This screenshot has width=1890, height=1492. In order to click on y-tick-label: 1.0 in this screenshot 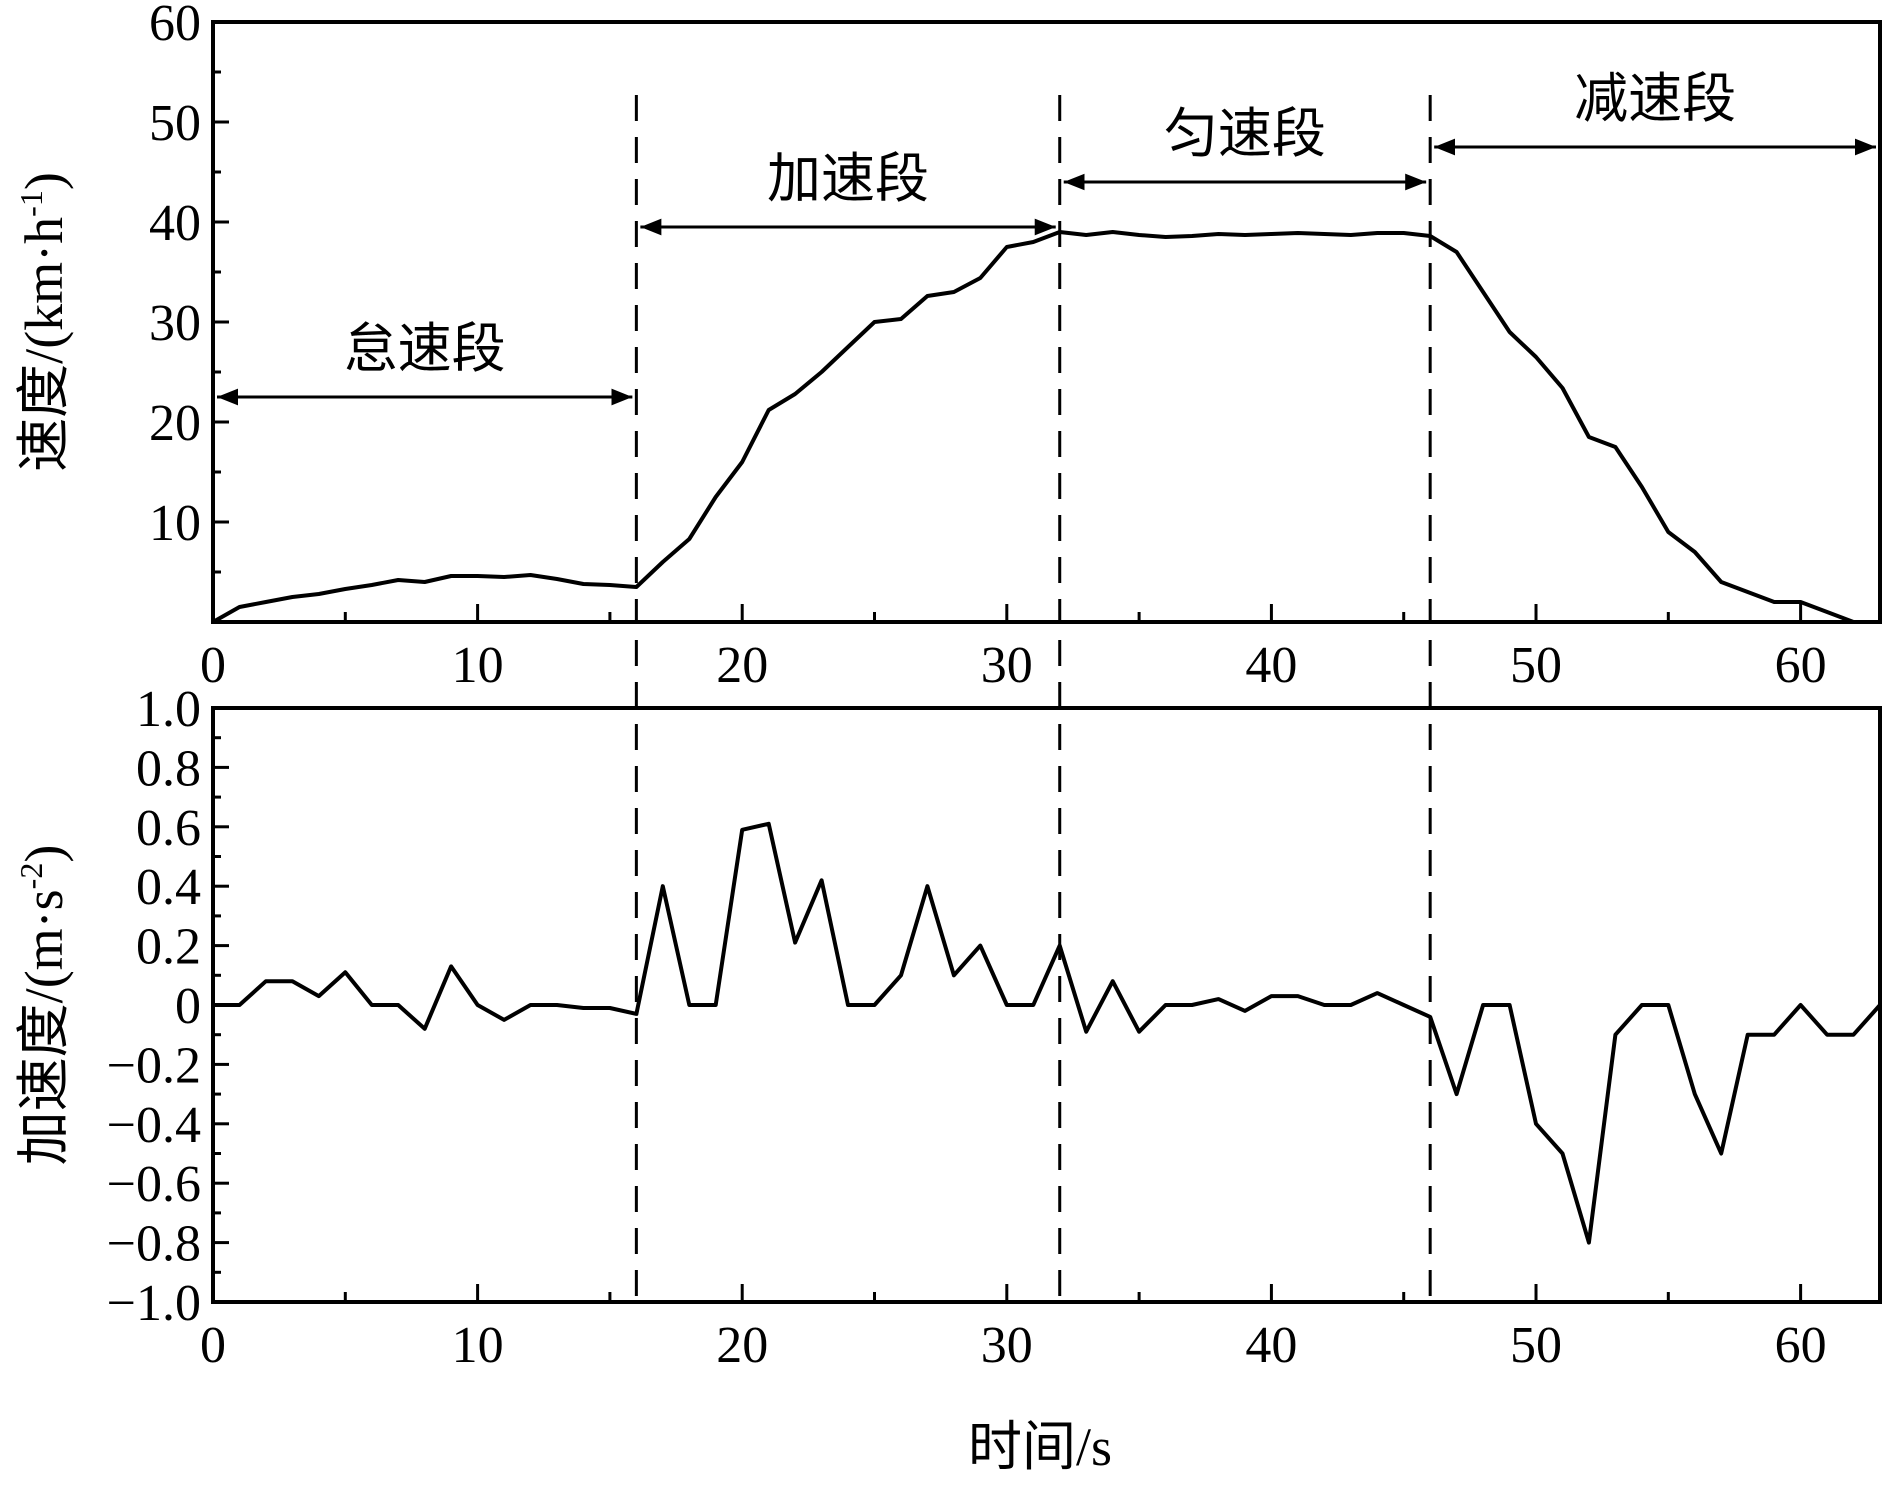, I will do `click(168, 709)`.